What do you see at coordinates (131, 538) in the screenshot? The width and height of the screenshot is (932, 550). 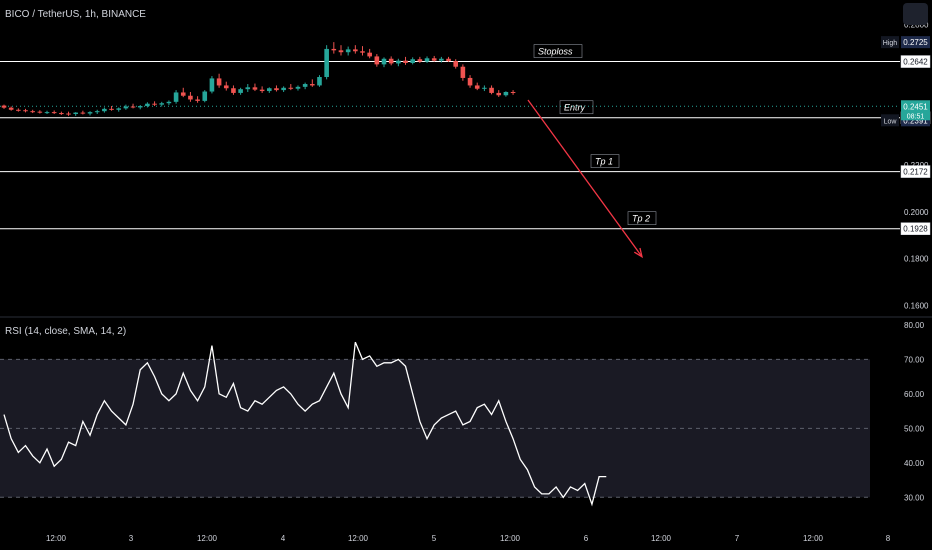 I see `time-tick-label: 3` at bounding box center [131, 538].